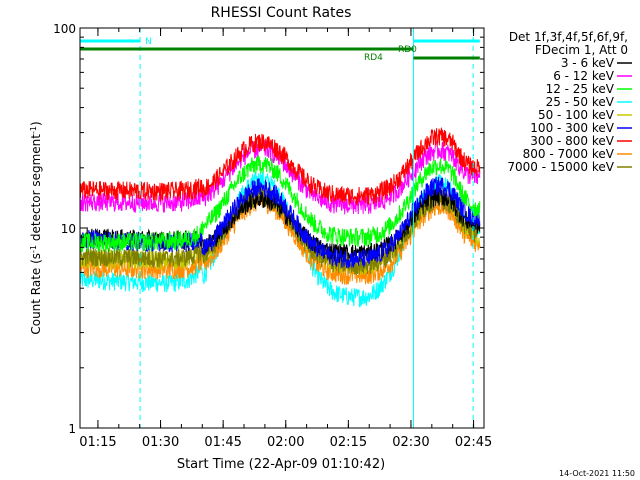  Describe the element at coordinates (281, 464) in the screenshot. I see `x-axis-label: Start Time (22-Apr-09 01:10:42)` at that location.